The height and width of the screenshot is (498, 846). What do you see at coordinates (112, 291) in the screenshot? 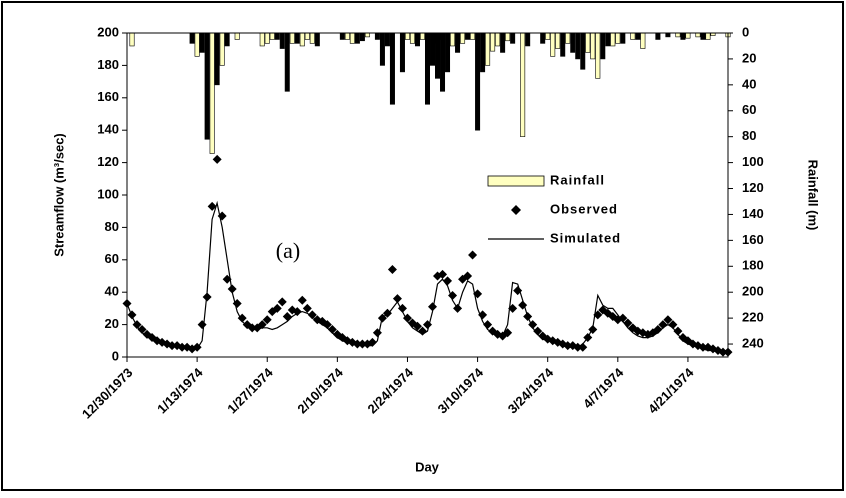
I see `y-tick-label: 40` at bounding box center [112, 291].